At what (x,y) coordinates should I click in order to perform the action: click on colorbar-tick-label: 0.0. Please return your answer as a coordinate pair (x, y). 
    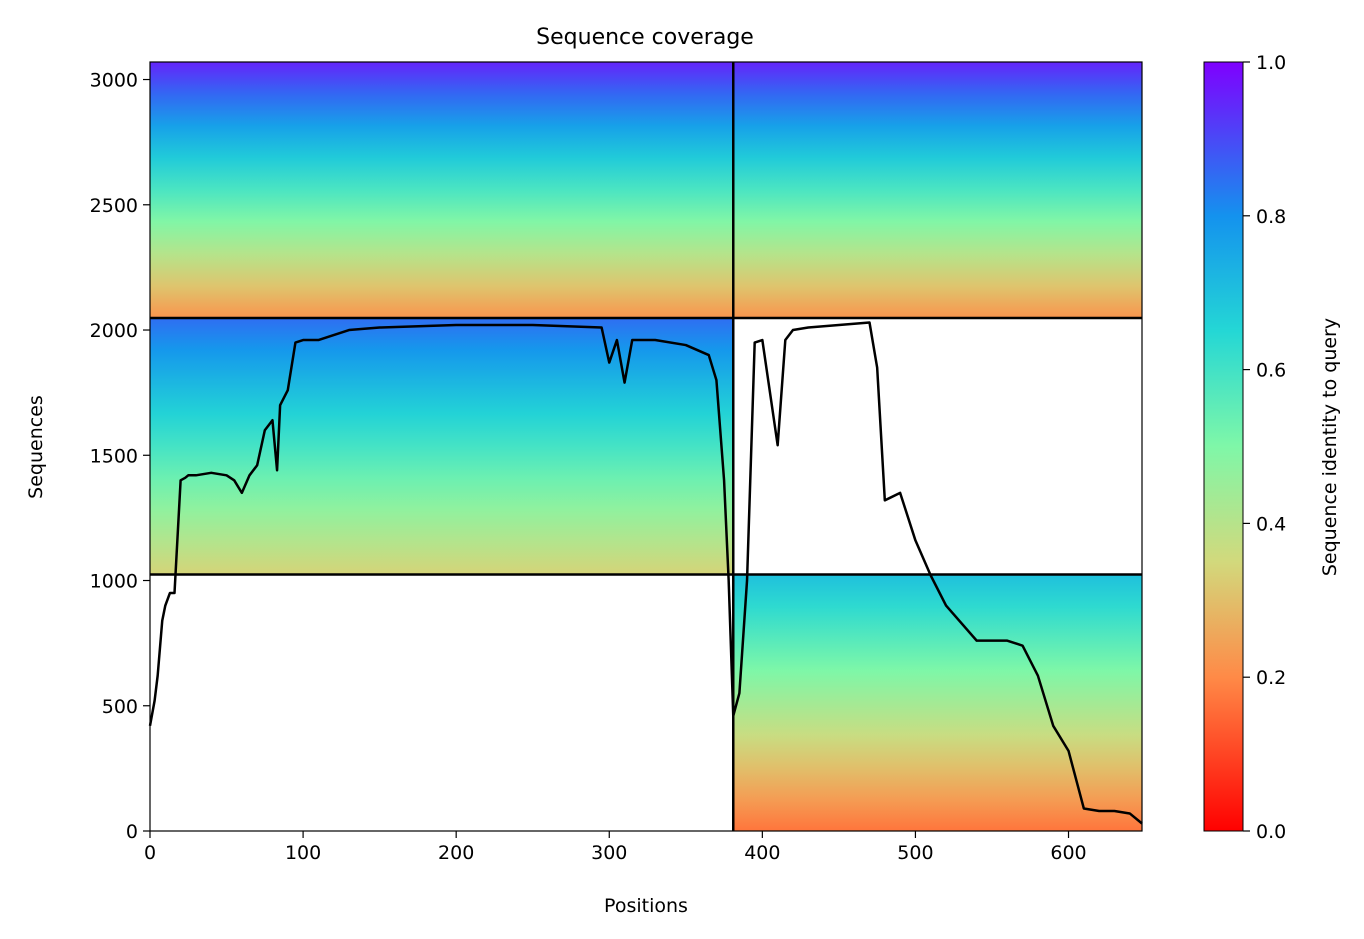
    Looking at the image, I should click on (1271, 832).